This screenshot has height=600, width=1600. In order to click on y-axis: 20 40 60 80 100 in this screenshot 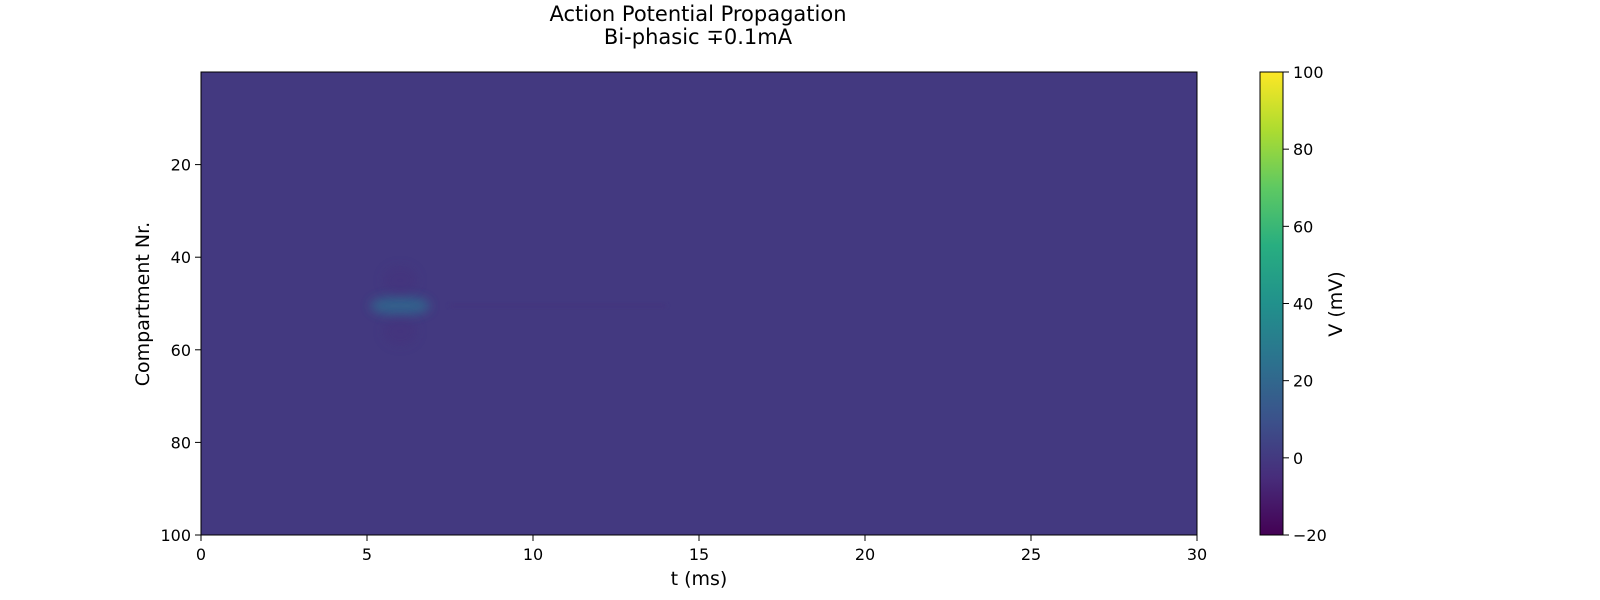, I will do `click(180, 350)`.